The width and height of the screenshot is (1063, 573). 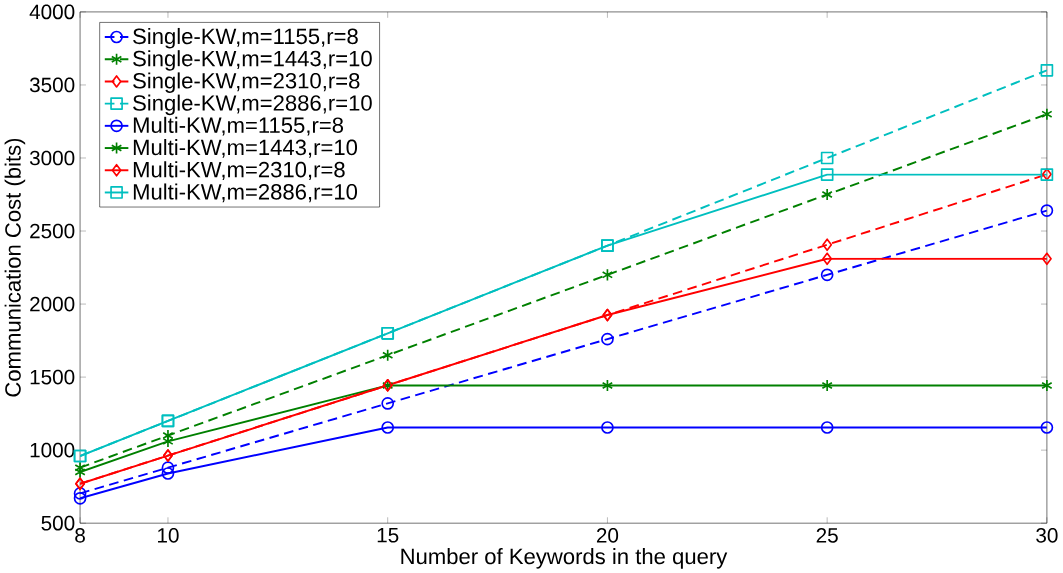 What do you see at coordinates (52, 304) in the screenshot?
I see `y-tick-label: 2000` at bounding box center [52, 304].